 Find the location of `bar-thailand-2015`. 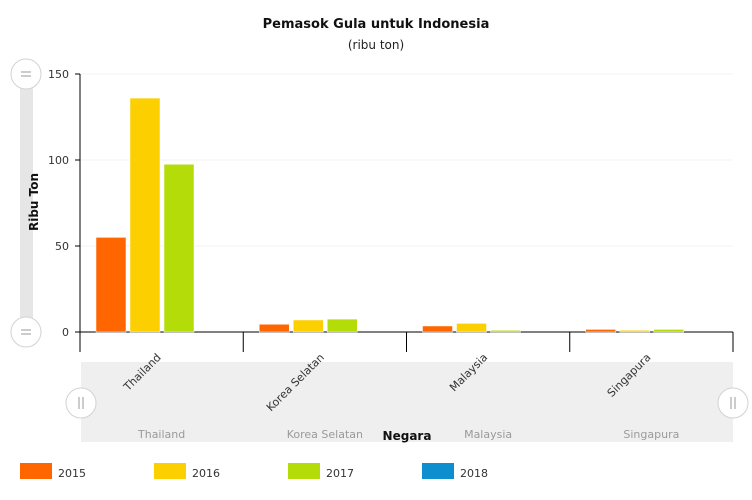

bar-thailand-2015 is located at coordinates (111, 285).